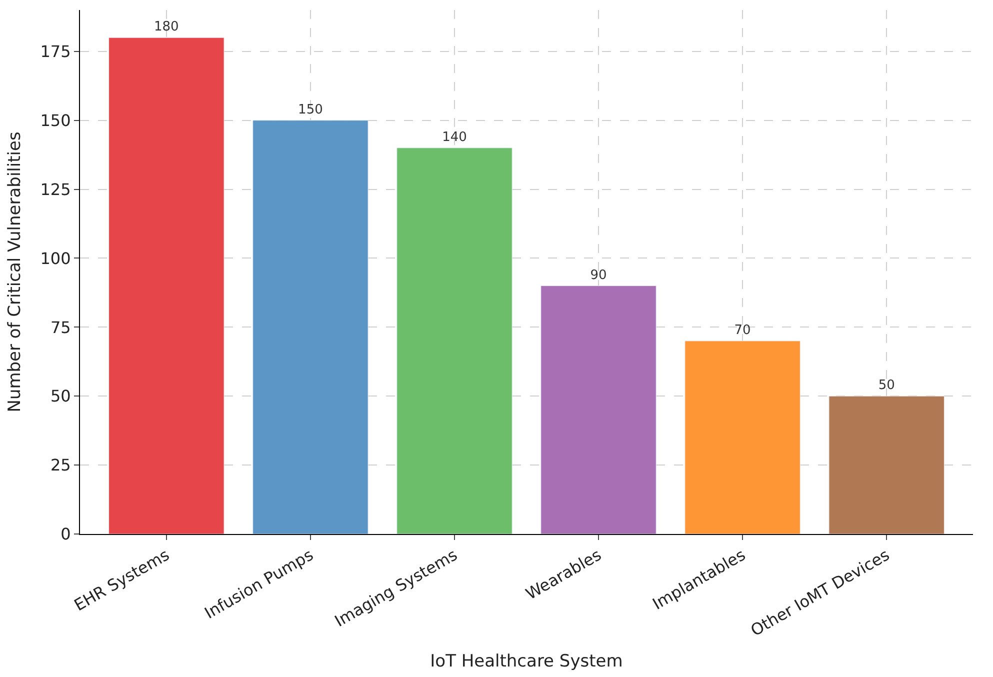 The height and width of the screenshot is (677, 993). What do you see at coordinates (886, 386) in the screenshot?
I see `data-label: 50` at bounding box center [886, 386].